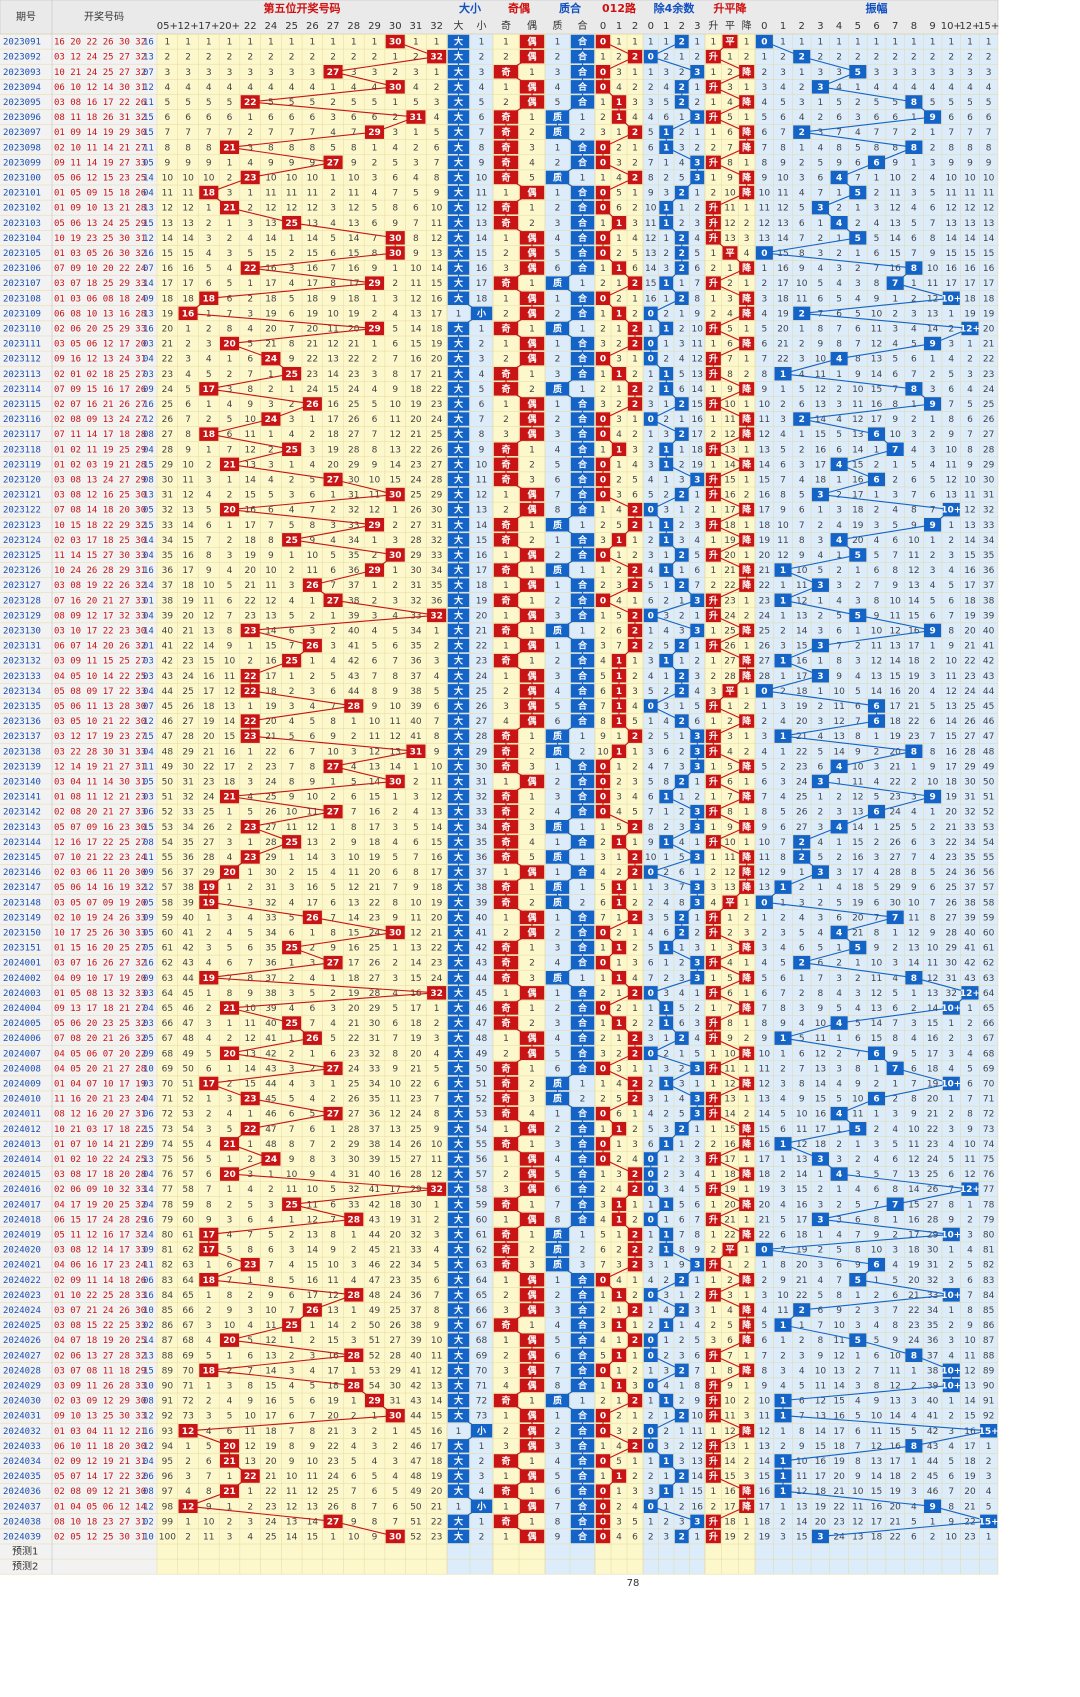 The width and height of the screenshot is (1080, 1697). I want to click on parity-miss-count: 2, so click(506, 58).